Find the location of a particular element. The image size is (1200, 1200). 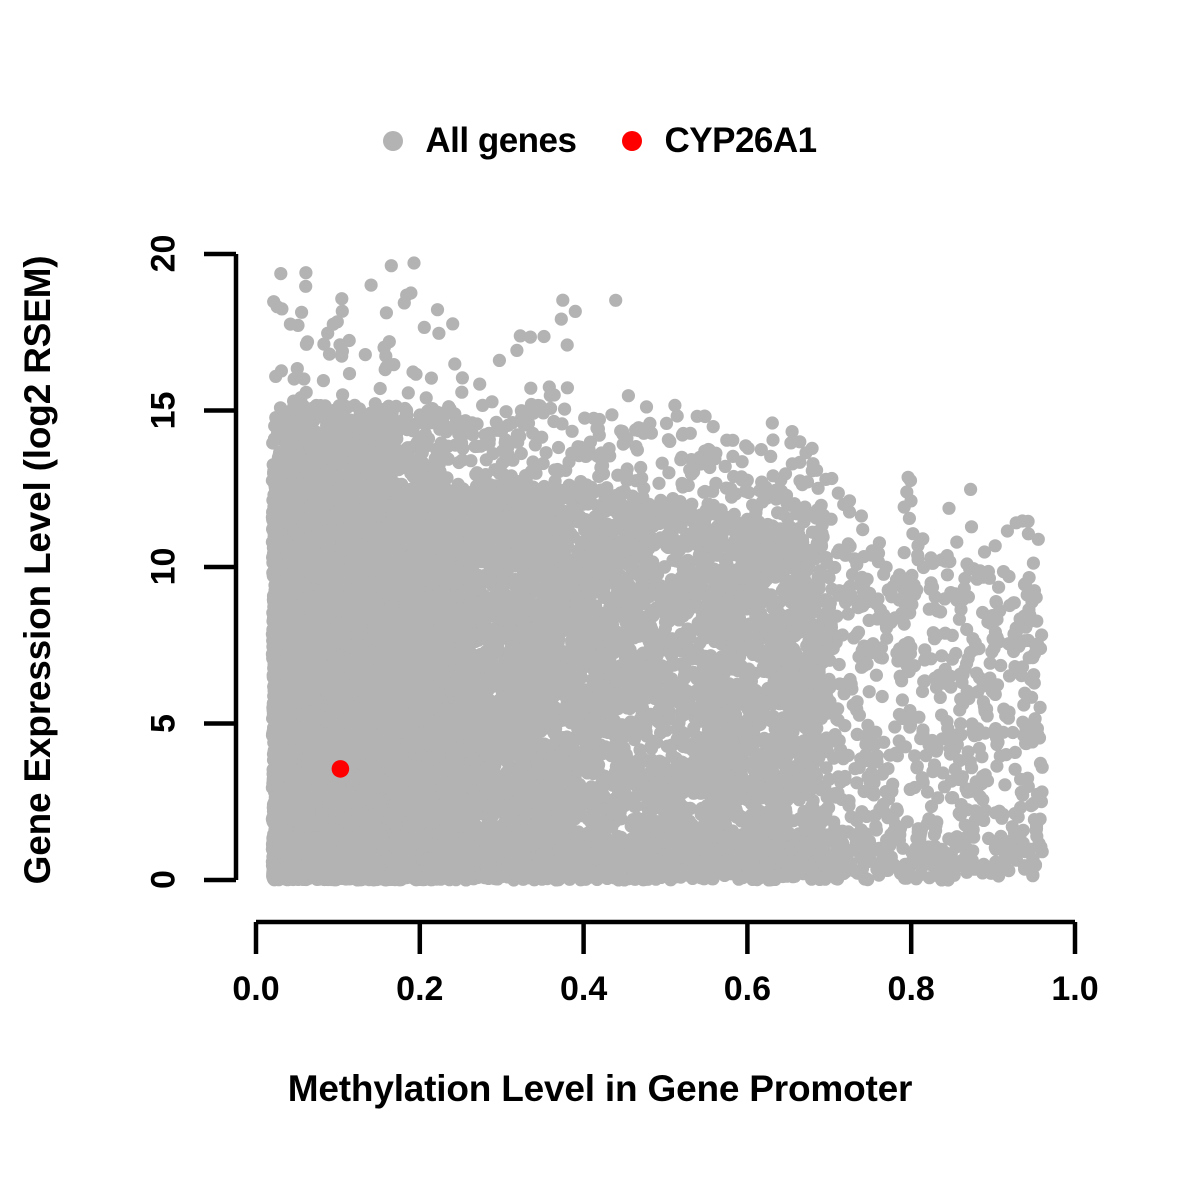

highlight-point-layer is located at coordinates (340, 769).